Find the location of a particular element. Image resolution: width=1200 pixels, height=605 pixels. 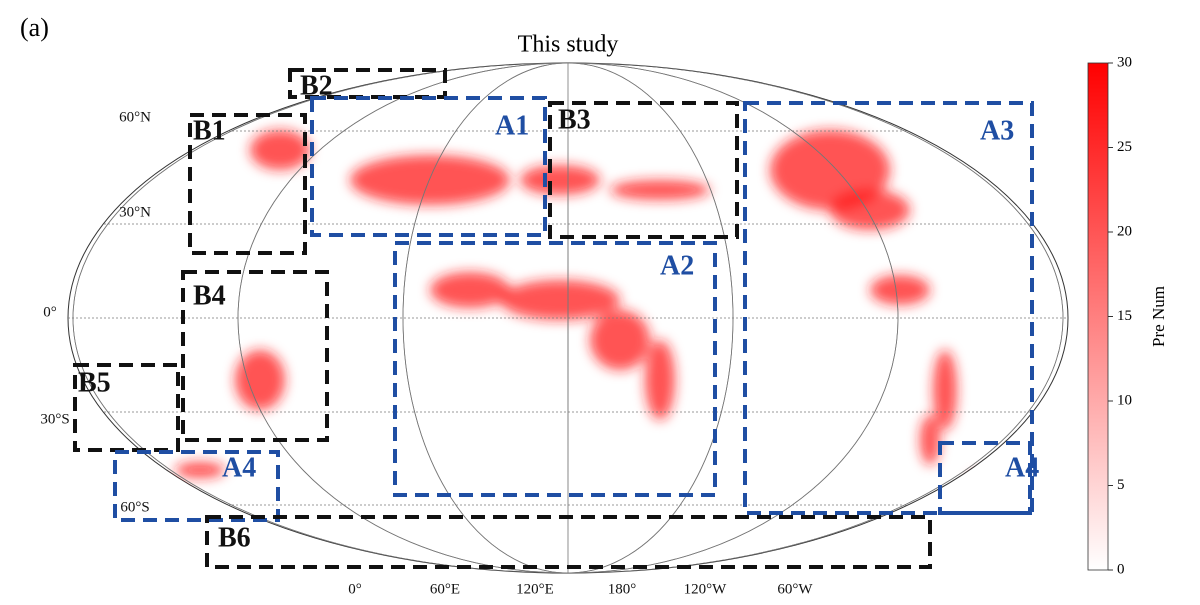

lat-label: 60°S is located at coordinates (134, 507).